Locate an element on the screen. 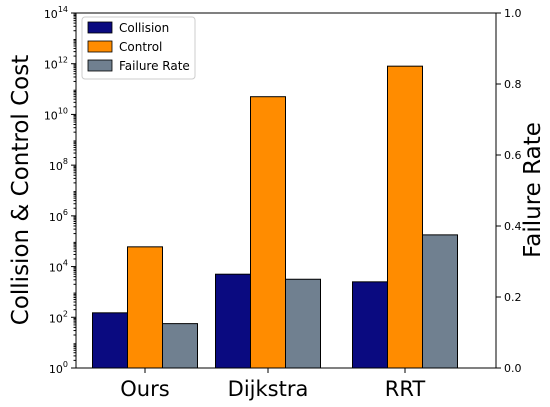 This screenshot has width=550, height=407. x-tick-label: Ours is located at coordinates (144, 389).